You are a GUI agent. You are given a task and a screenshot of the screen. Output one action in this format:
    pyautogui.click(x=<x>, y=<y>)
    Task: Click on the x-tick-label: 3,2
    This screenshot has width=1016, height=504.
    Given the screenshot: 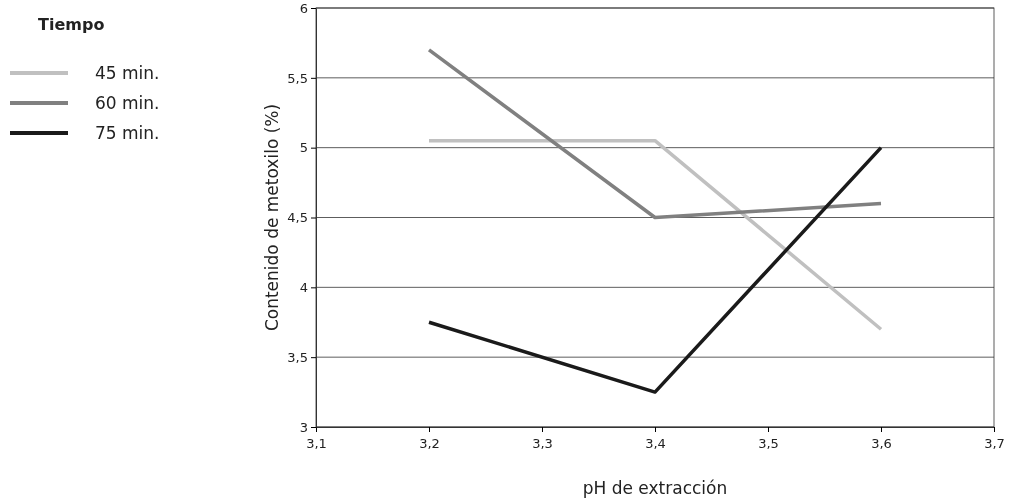 What is the action you would take?
    pyautogui.click(x=429, y=443)
    